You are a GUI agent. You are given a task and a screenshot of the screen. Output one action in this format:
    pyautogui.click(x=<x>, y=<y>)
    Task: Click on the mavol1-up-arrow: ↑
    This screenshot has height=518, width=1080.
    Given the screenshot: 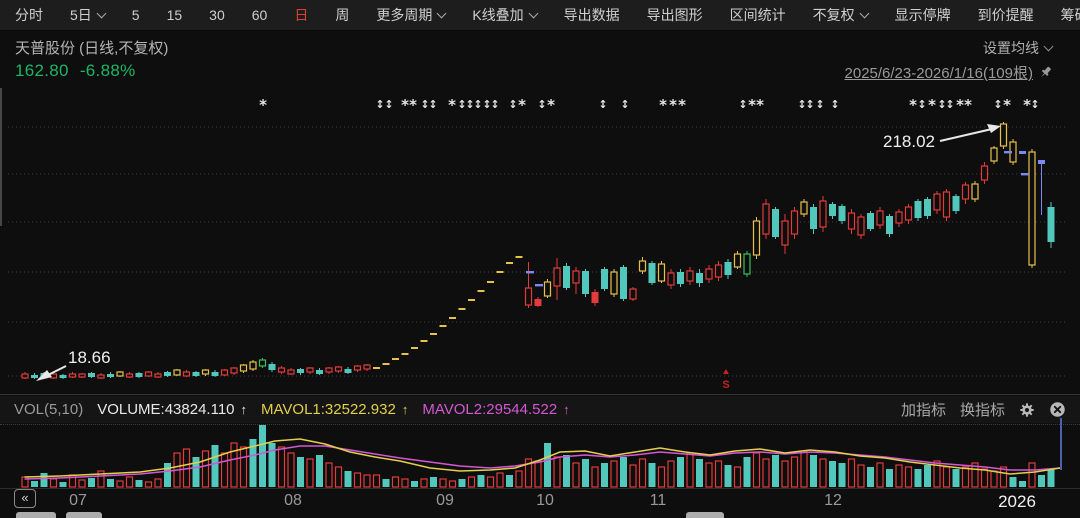 What is the action you would take?
    pyautogui.click(x=405, y=409)
    